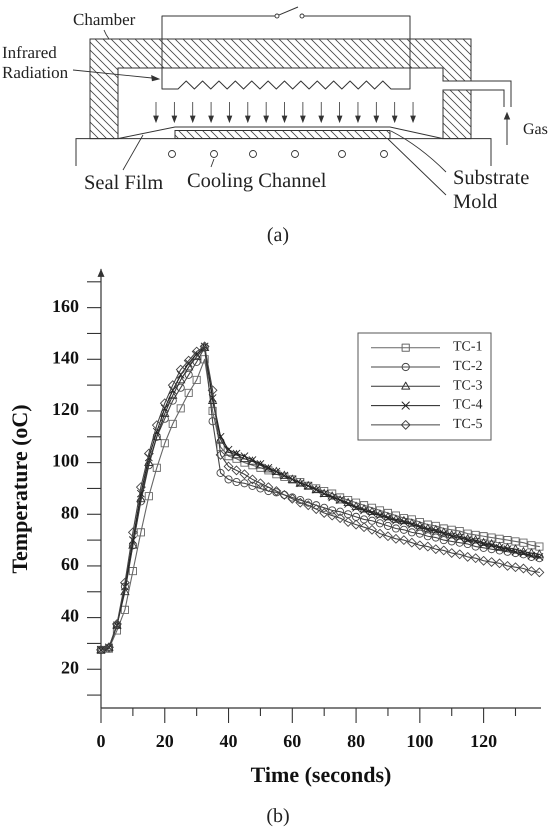 Image resolution: width=556 pixels, height=840 pixels. I want to click on legend-label: TC-1, so click(468, 347).